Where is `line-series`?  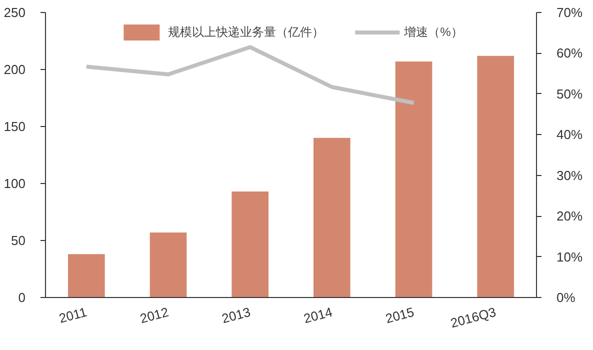
line-series is located at coordinates (250, 75).